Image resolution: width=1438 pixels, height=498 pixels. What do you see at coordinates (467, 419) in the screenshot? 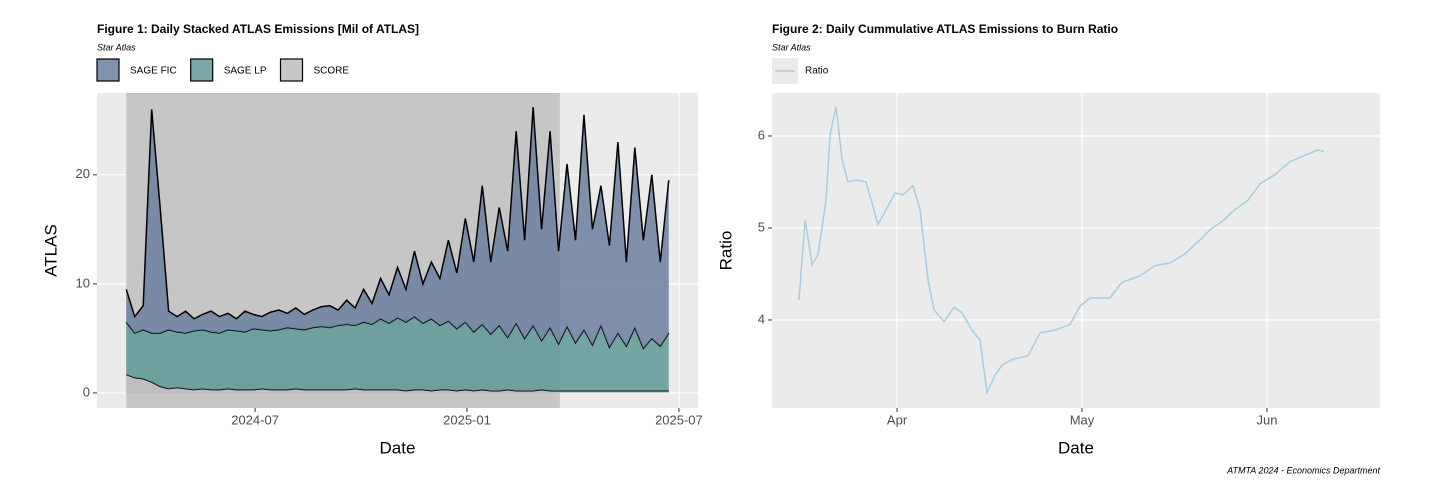
I see `x-tick-label: 2025-01` at bounding box center [467, 419].